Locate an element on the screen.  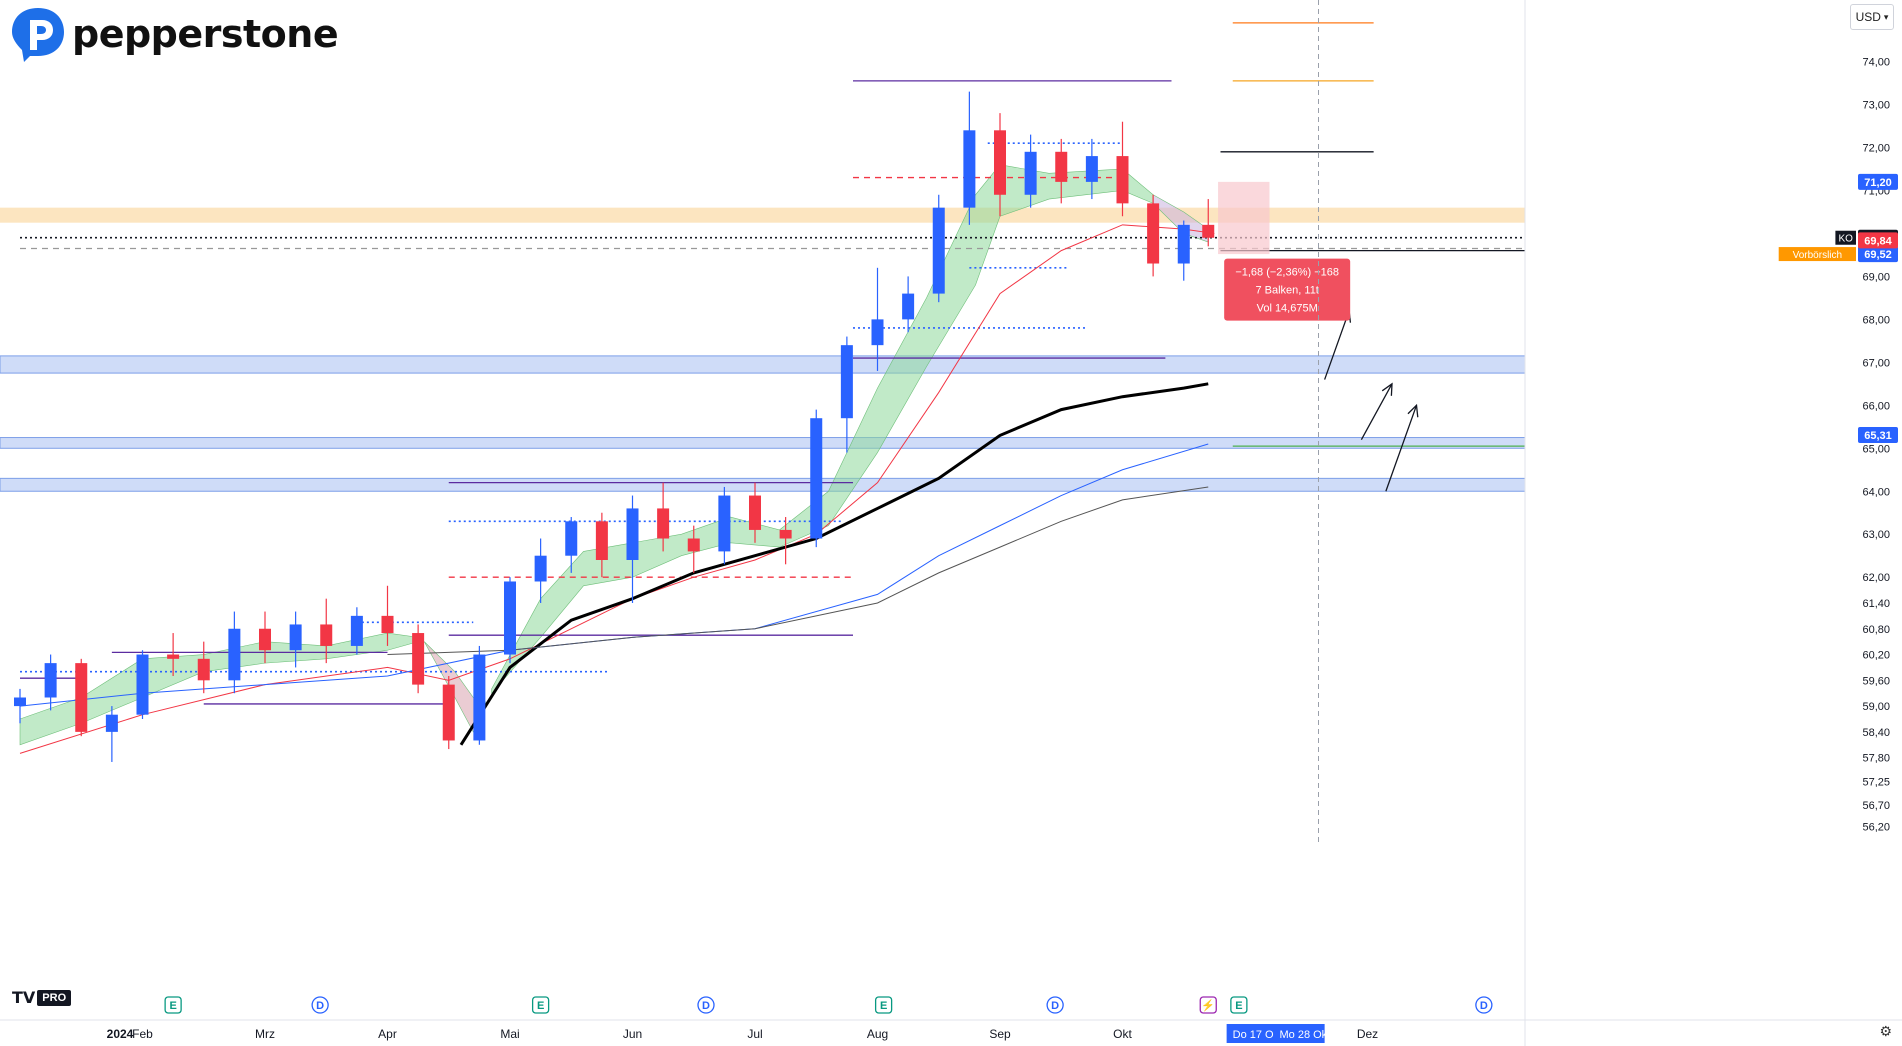
price-label-text: 71,20 is located at coordinates (1878, 183).